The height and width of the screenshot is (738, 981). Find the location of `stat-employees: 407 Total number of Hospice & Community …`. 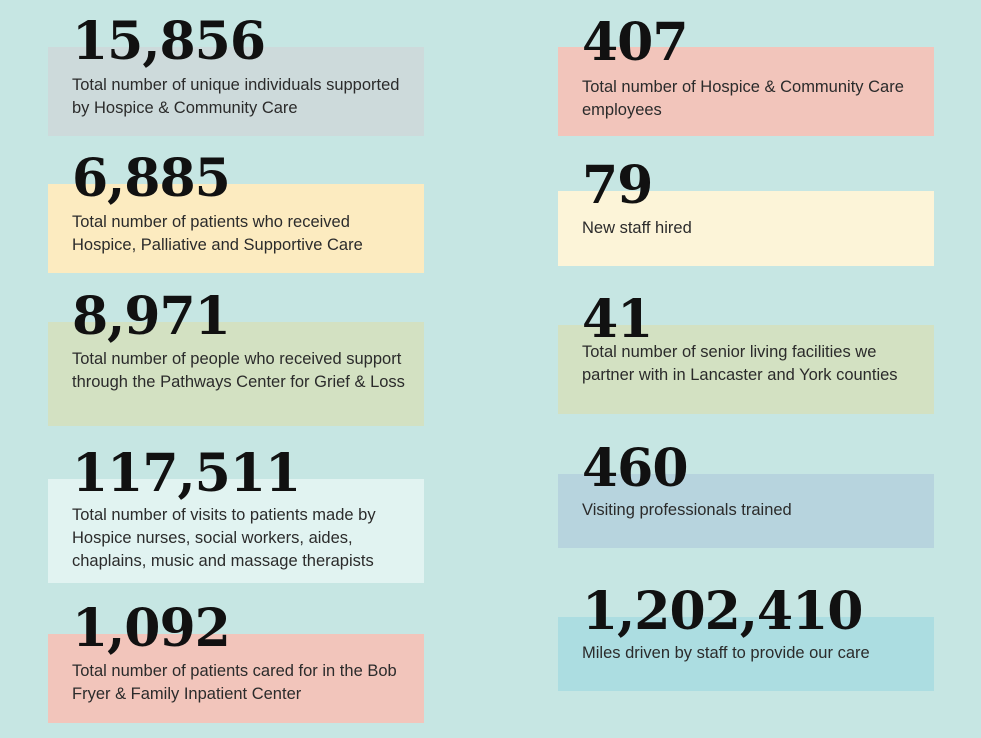

stat-employees: 407 Total number of Hospice & Community … is located at coordinates (746, 76).